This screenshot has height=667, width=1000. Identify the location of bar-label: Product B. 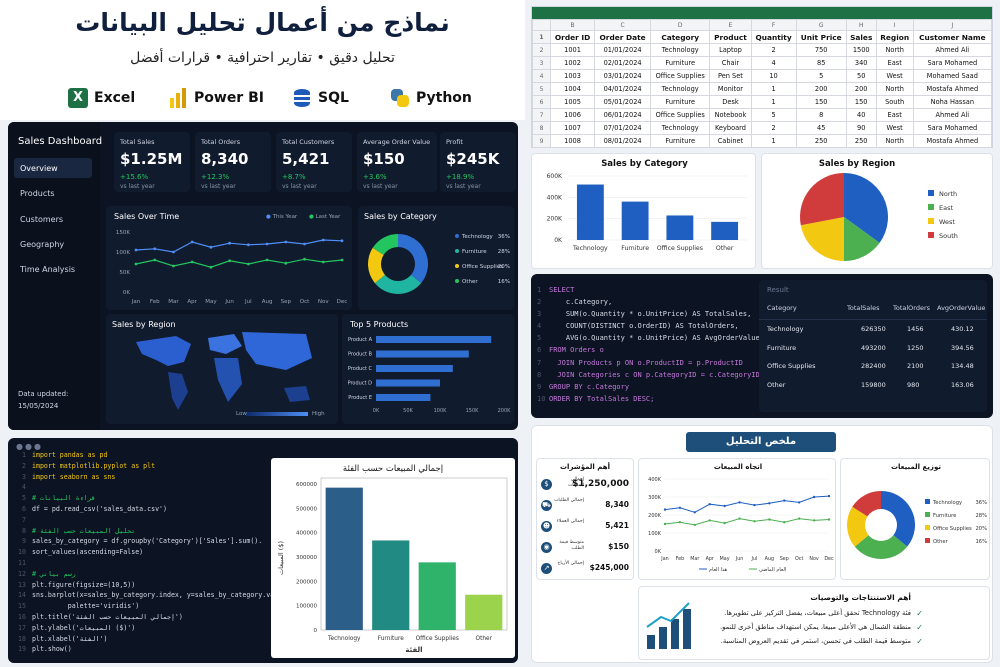
(360, 355).